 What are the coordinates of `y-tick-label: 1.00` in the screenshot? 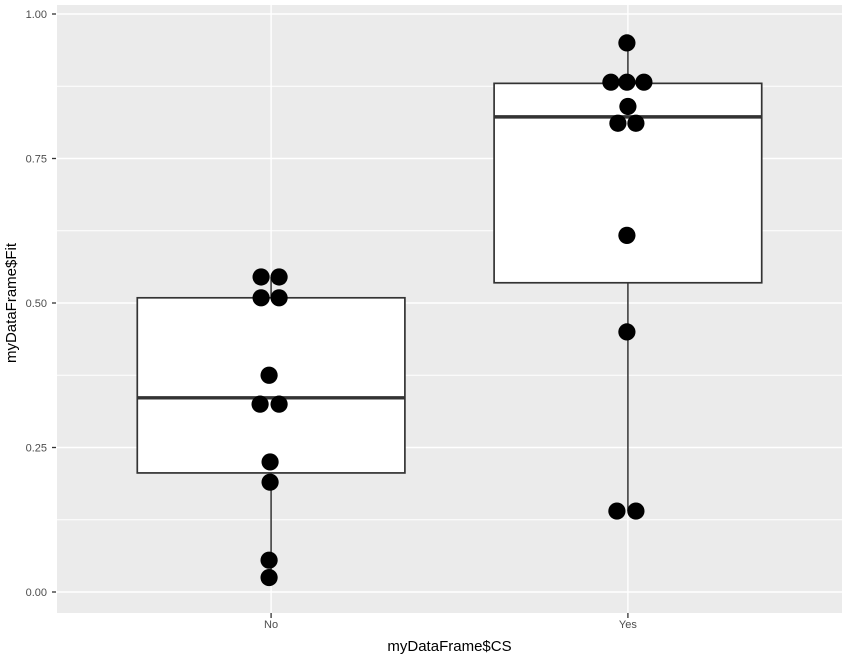 It's located at (36, 15).